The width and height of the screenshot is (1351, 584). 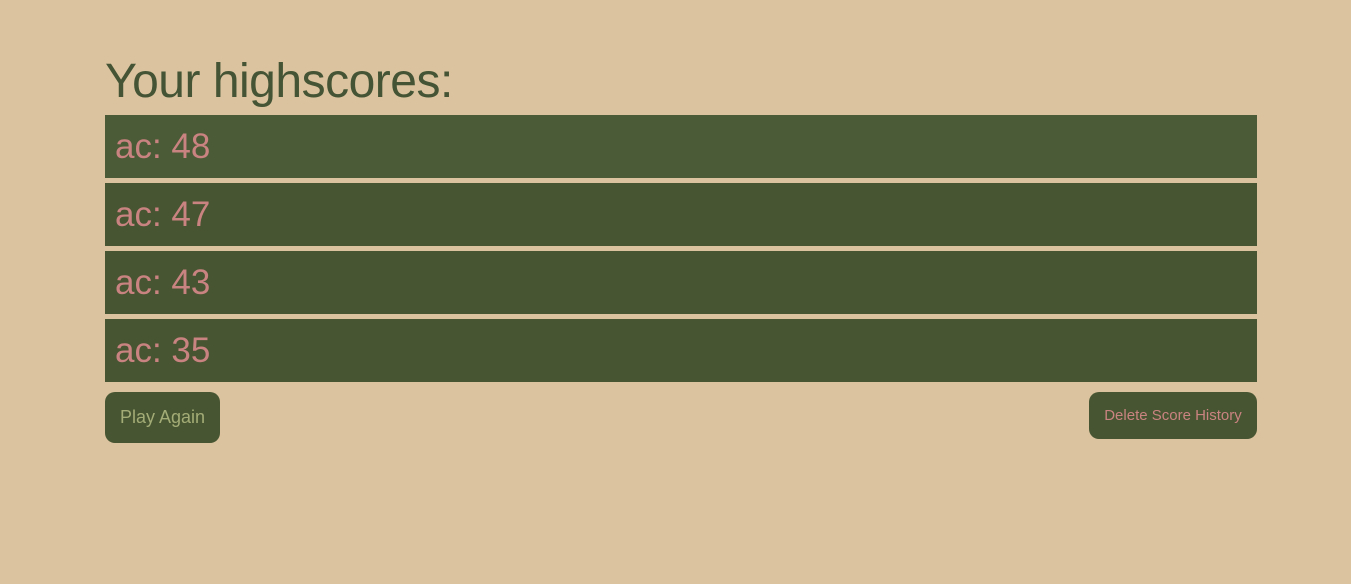 What do you see at coordinates (279, 81) in the screenshot?
I see `page-title: Your highscores:` at bounding box center [279, 81].